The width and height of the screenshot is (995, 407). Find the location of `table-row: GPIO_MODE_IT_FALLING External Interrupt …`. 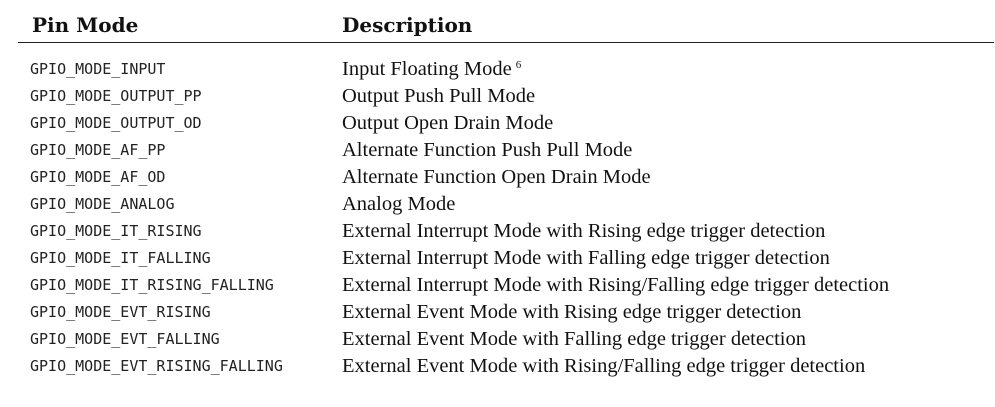

table-row: GPIO_MODE_IT_FALLING External Interrupt … is located at coordinates (506, 258).